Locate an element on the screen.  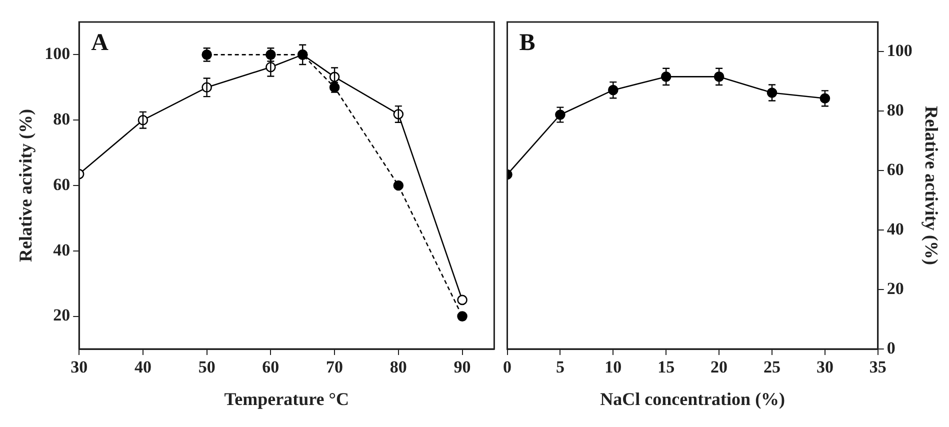
y2-tick-label: 80 is located at coordinates (895, 110).